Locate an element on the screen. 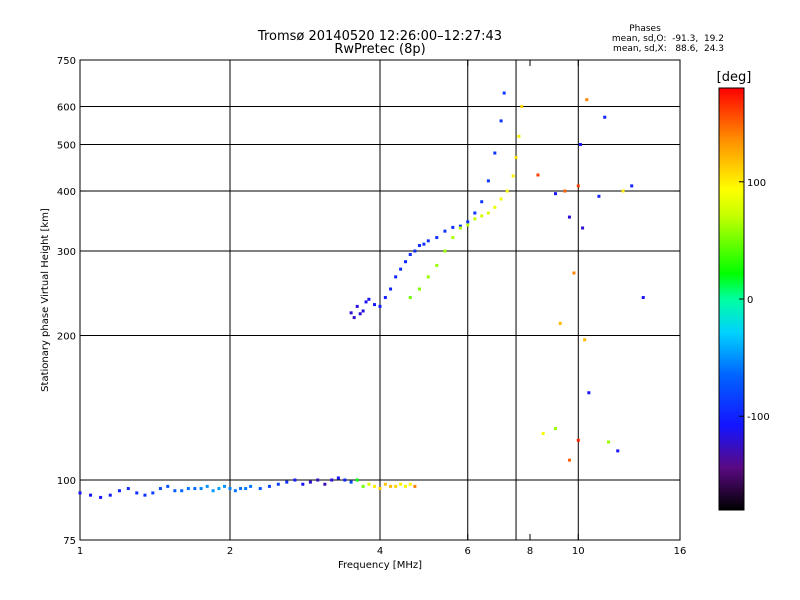 The width and height of the screenshot is (800, 600). x-tick-label: 16 is located at coordinates (680, 551).